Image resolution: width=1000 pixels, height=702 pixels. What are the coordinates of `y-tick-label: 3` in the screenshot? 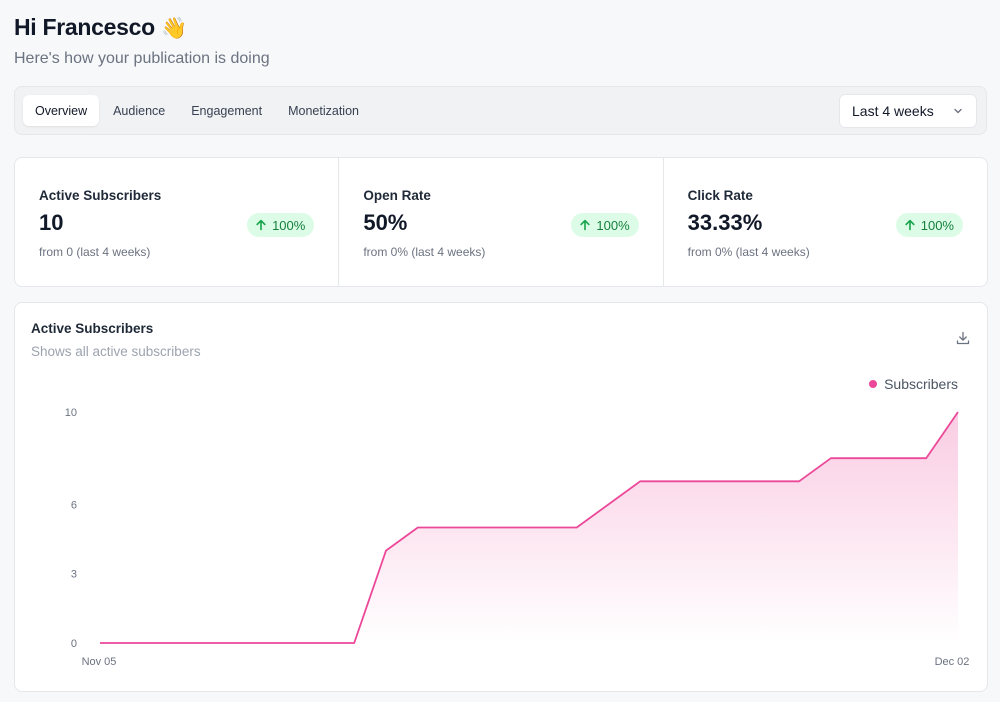 It's located at (74, 575).